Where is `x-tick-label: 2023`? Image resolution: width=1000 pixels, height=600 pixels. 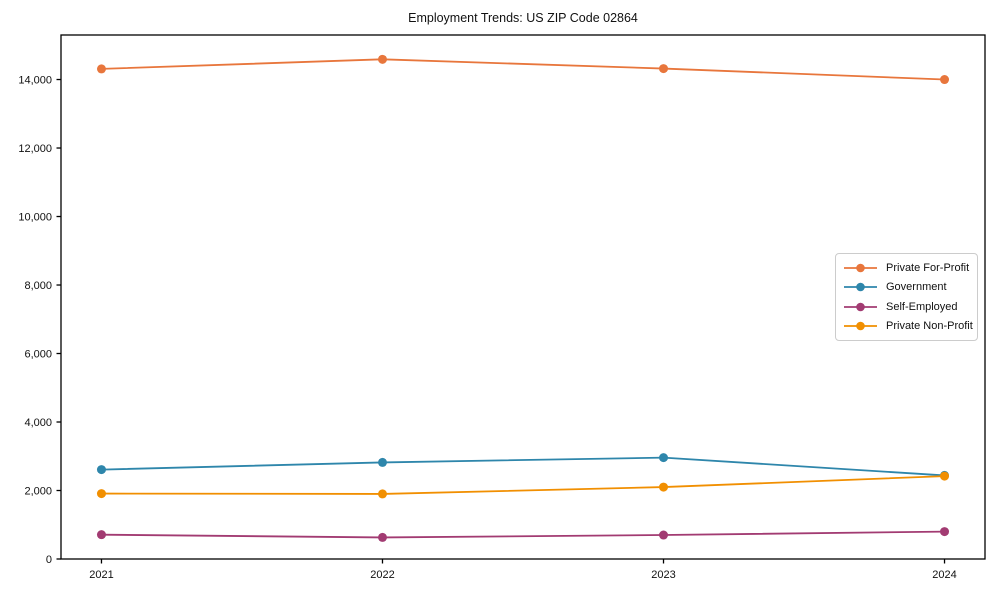
x-tick-label: 2023 is located at coordinates (663, 575).